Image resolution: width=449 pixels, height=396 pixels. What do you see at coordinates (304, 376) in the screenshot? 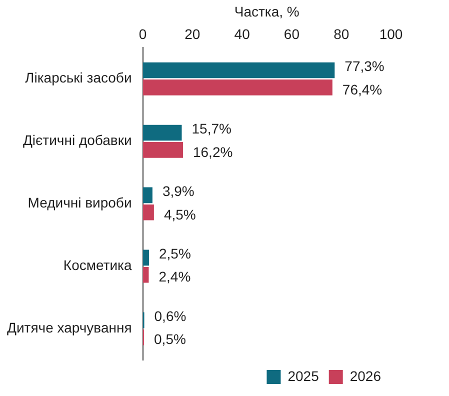
I see `legend-label: 2025` at bounding box center [304, 376].